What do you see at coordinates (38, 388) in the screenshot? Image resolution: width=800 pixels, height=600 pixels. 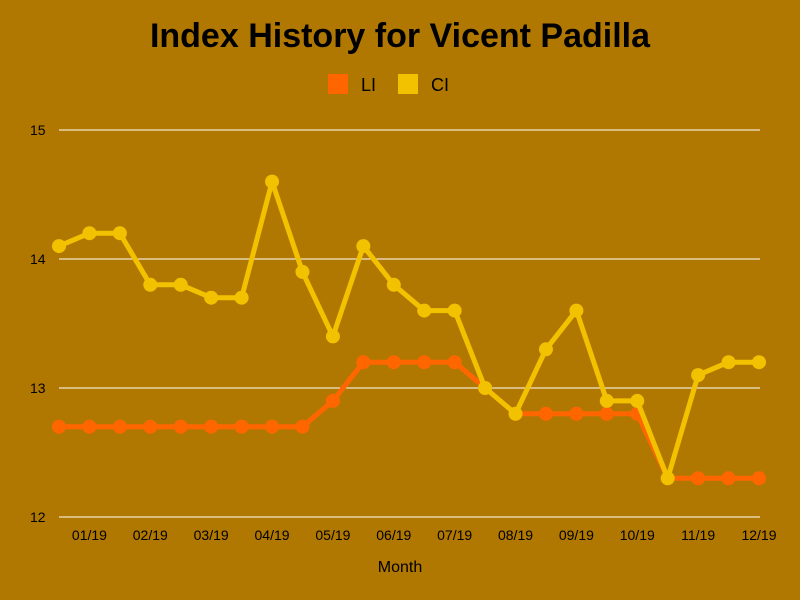 I see `y-tick-label: 13` at bounding box center [38, 388].